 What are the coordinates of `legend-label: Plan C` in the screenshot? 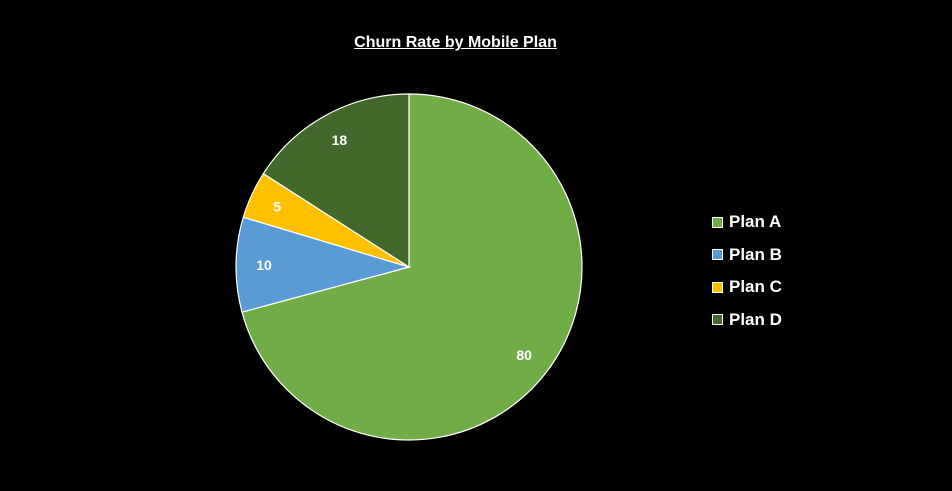 It's located at (755, 287).